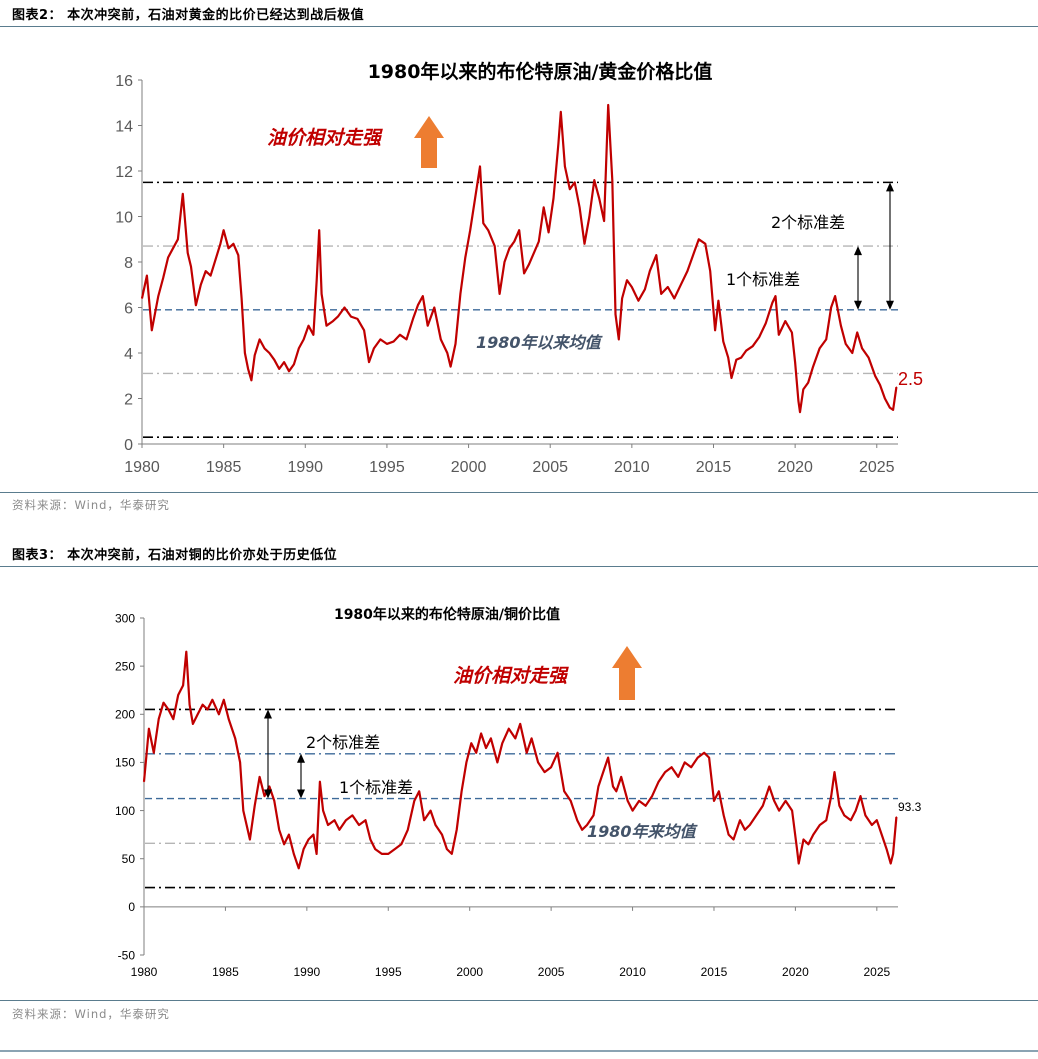 Image resolution: width=1038 pixels, height=1059 pixels. I want to click on y-tick-label: 10, so click(124, 217).